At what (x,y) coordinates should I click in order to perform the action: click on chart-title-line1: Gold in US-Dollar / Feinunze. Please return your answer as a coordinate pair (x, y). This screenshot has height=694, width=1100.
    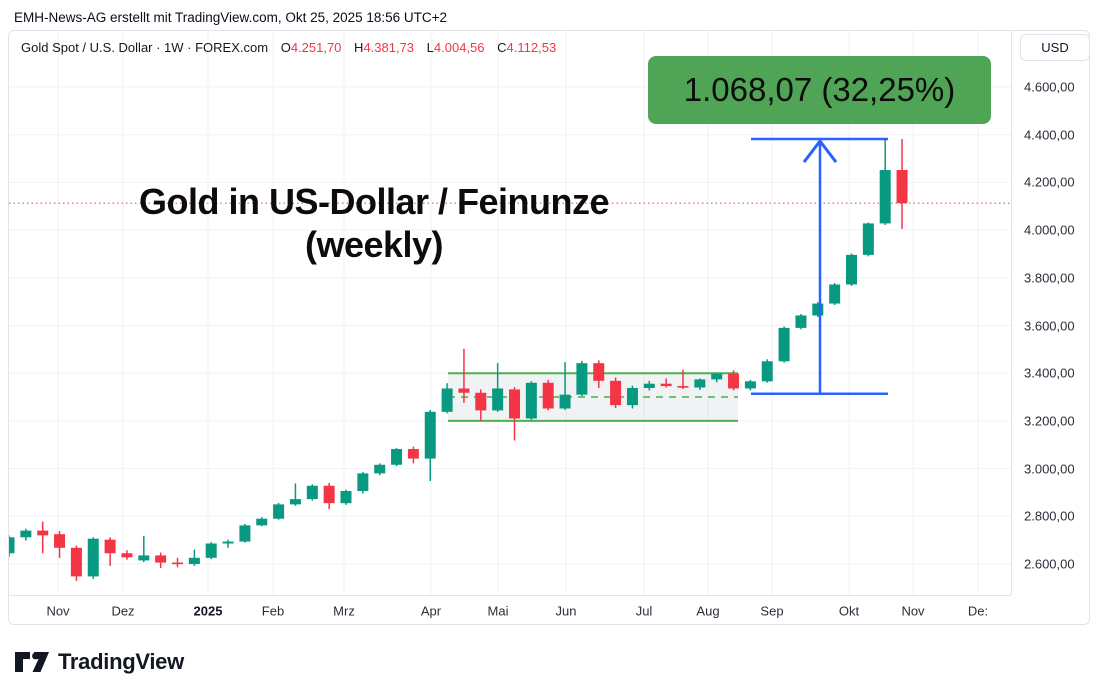
    Looking at the image, I should click on (374, 201).